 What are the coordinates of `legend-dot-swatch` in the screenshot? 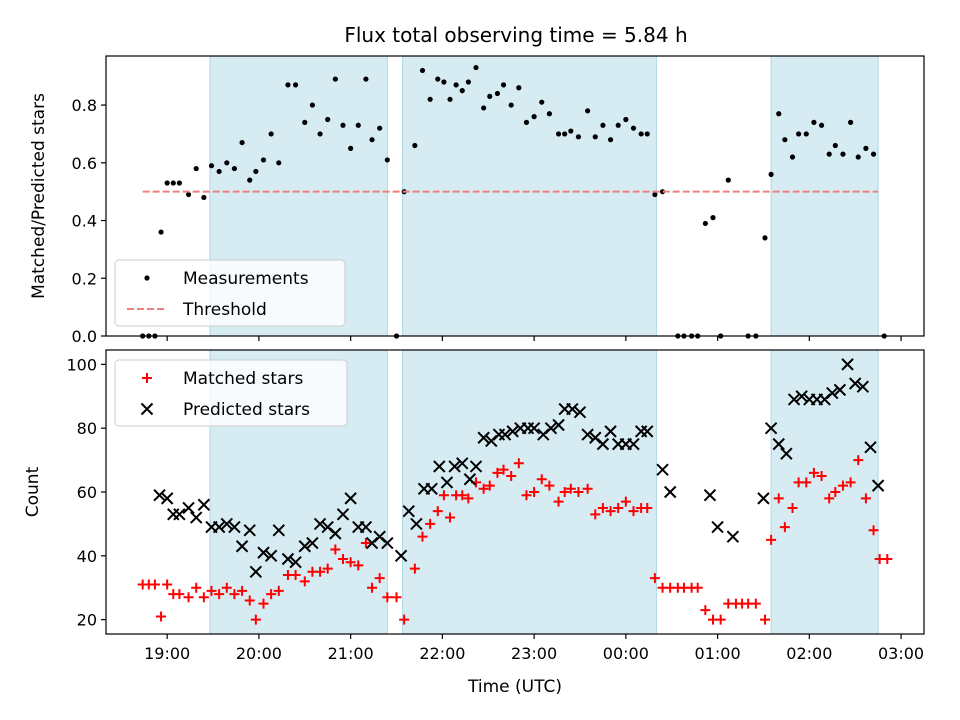 It's located at (147, 278).